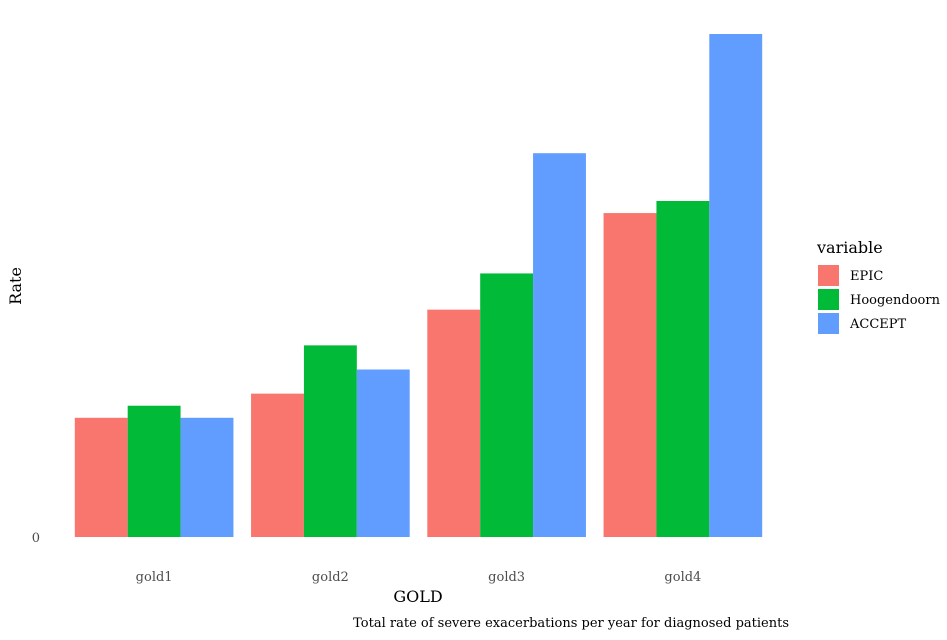 The width and height of the screenshot is (947, 640). What do you see at coordinates (419, 577) in the screenshot?
I see `x-ticks: gold1 gold2 gold3 gold4` at bounding box center [419, 577].